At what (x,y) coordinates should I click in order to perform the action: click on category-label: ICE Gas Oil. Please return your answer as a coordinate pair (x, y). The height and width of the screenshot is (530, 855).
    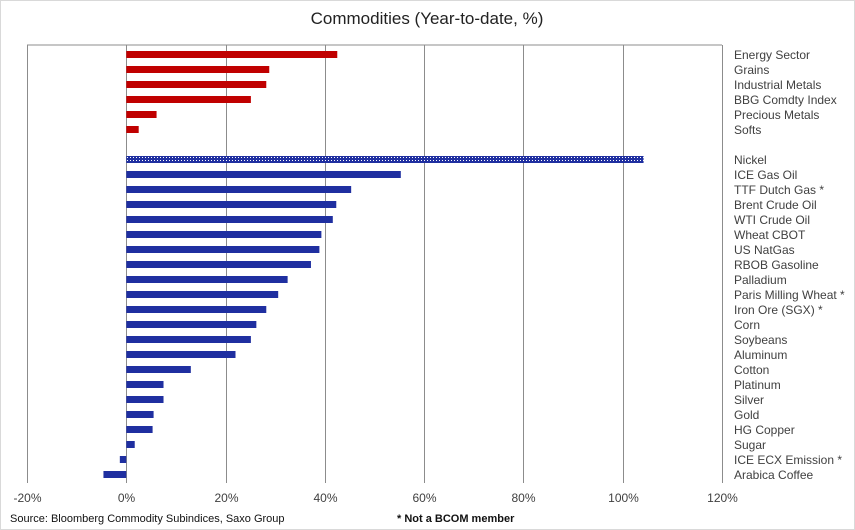
    Looking at the image, I should click on (765, 175).